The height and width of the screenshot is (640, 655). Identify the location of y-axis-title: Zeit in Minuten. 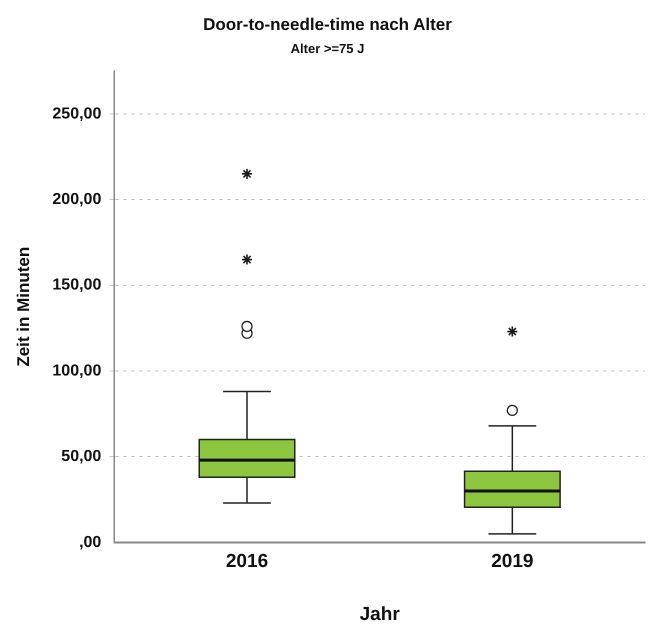
(23, 306).